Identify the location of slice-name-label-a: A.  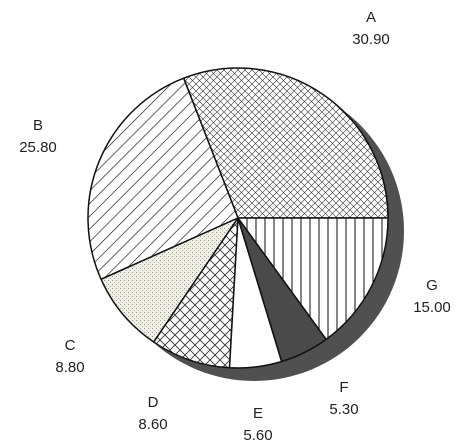
(371, 17).